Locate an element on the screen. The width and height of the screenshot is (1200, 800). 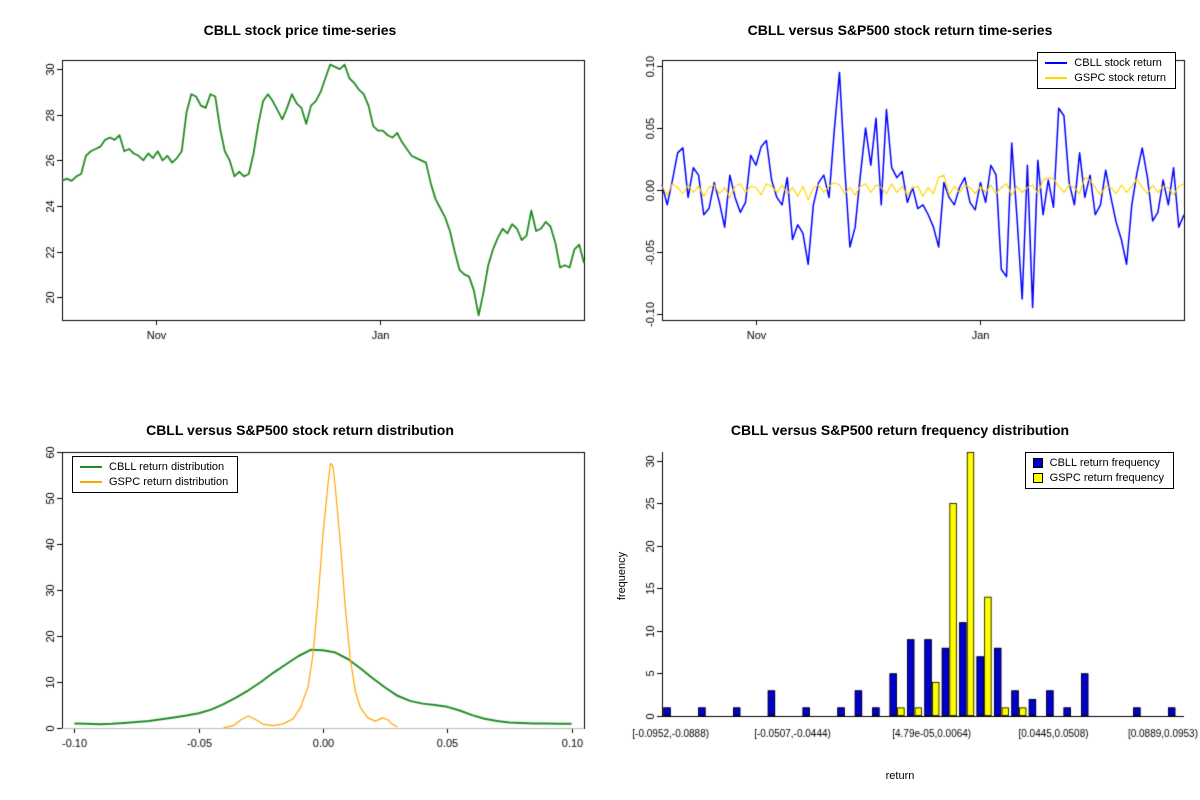
legend-item-cbll-return: CBLL stock return is located at coordinates (1105, 63).